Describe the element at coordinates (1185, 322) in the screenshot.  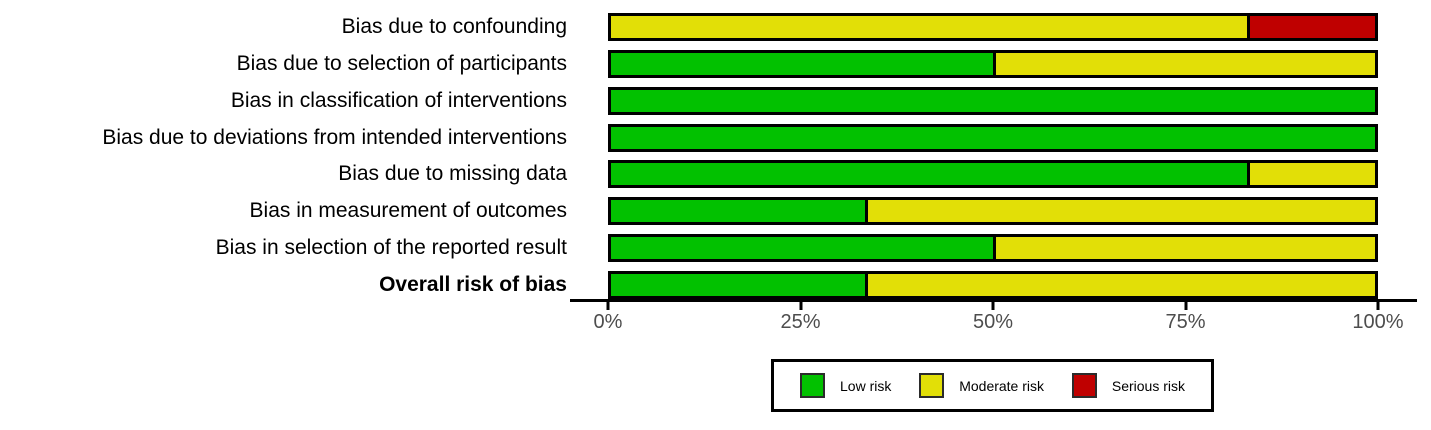
I see `tick-label: 75%` at that location.